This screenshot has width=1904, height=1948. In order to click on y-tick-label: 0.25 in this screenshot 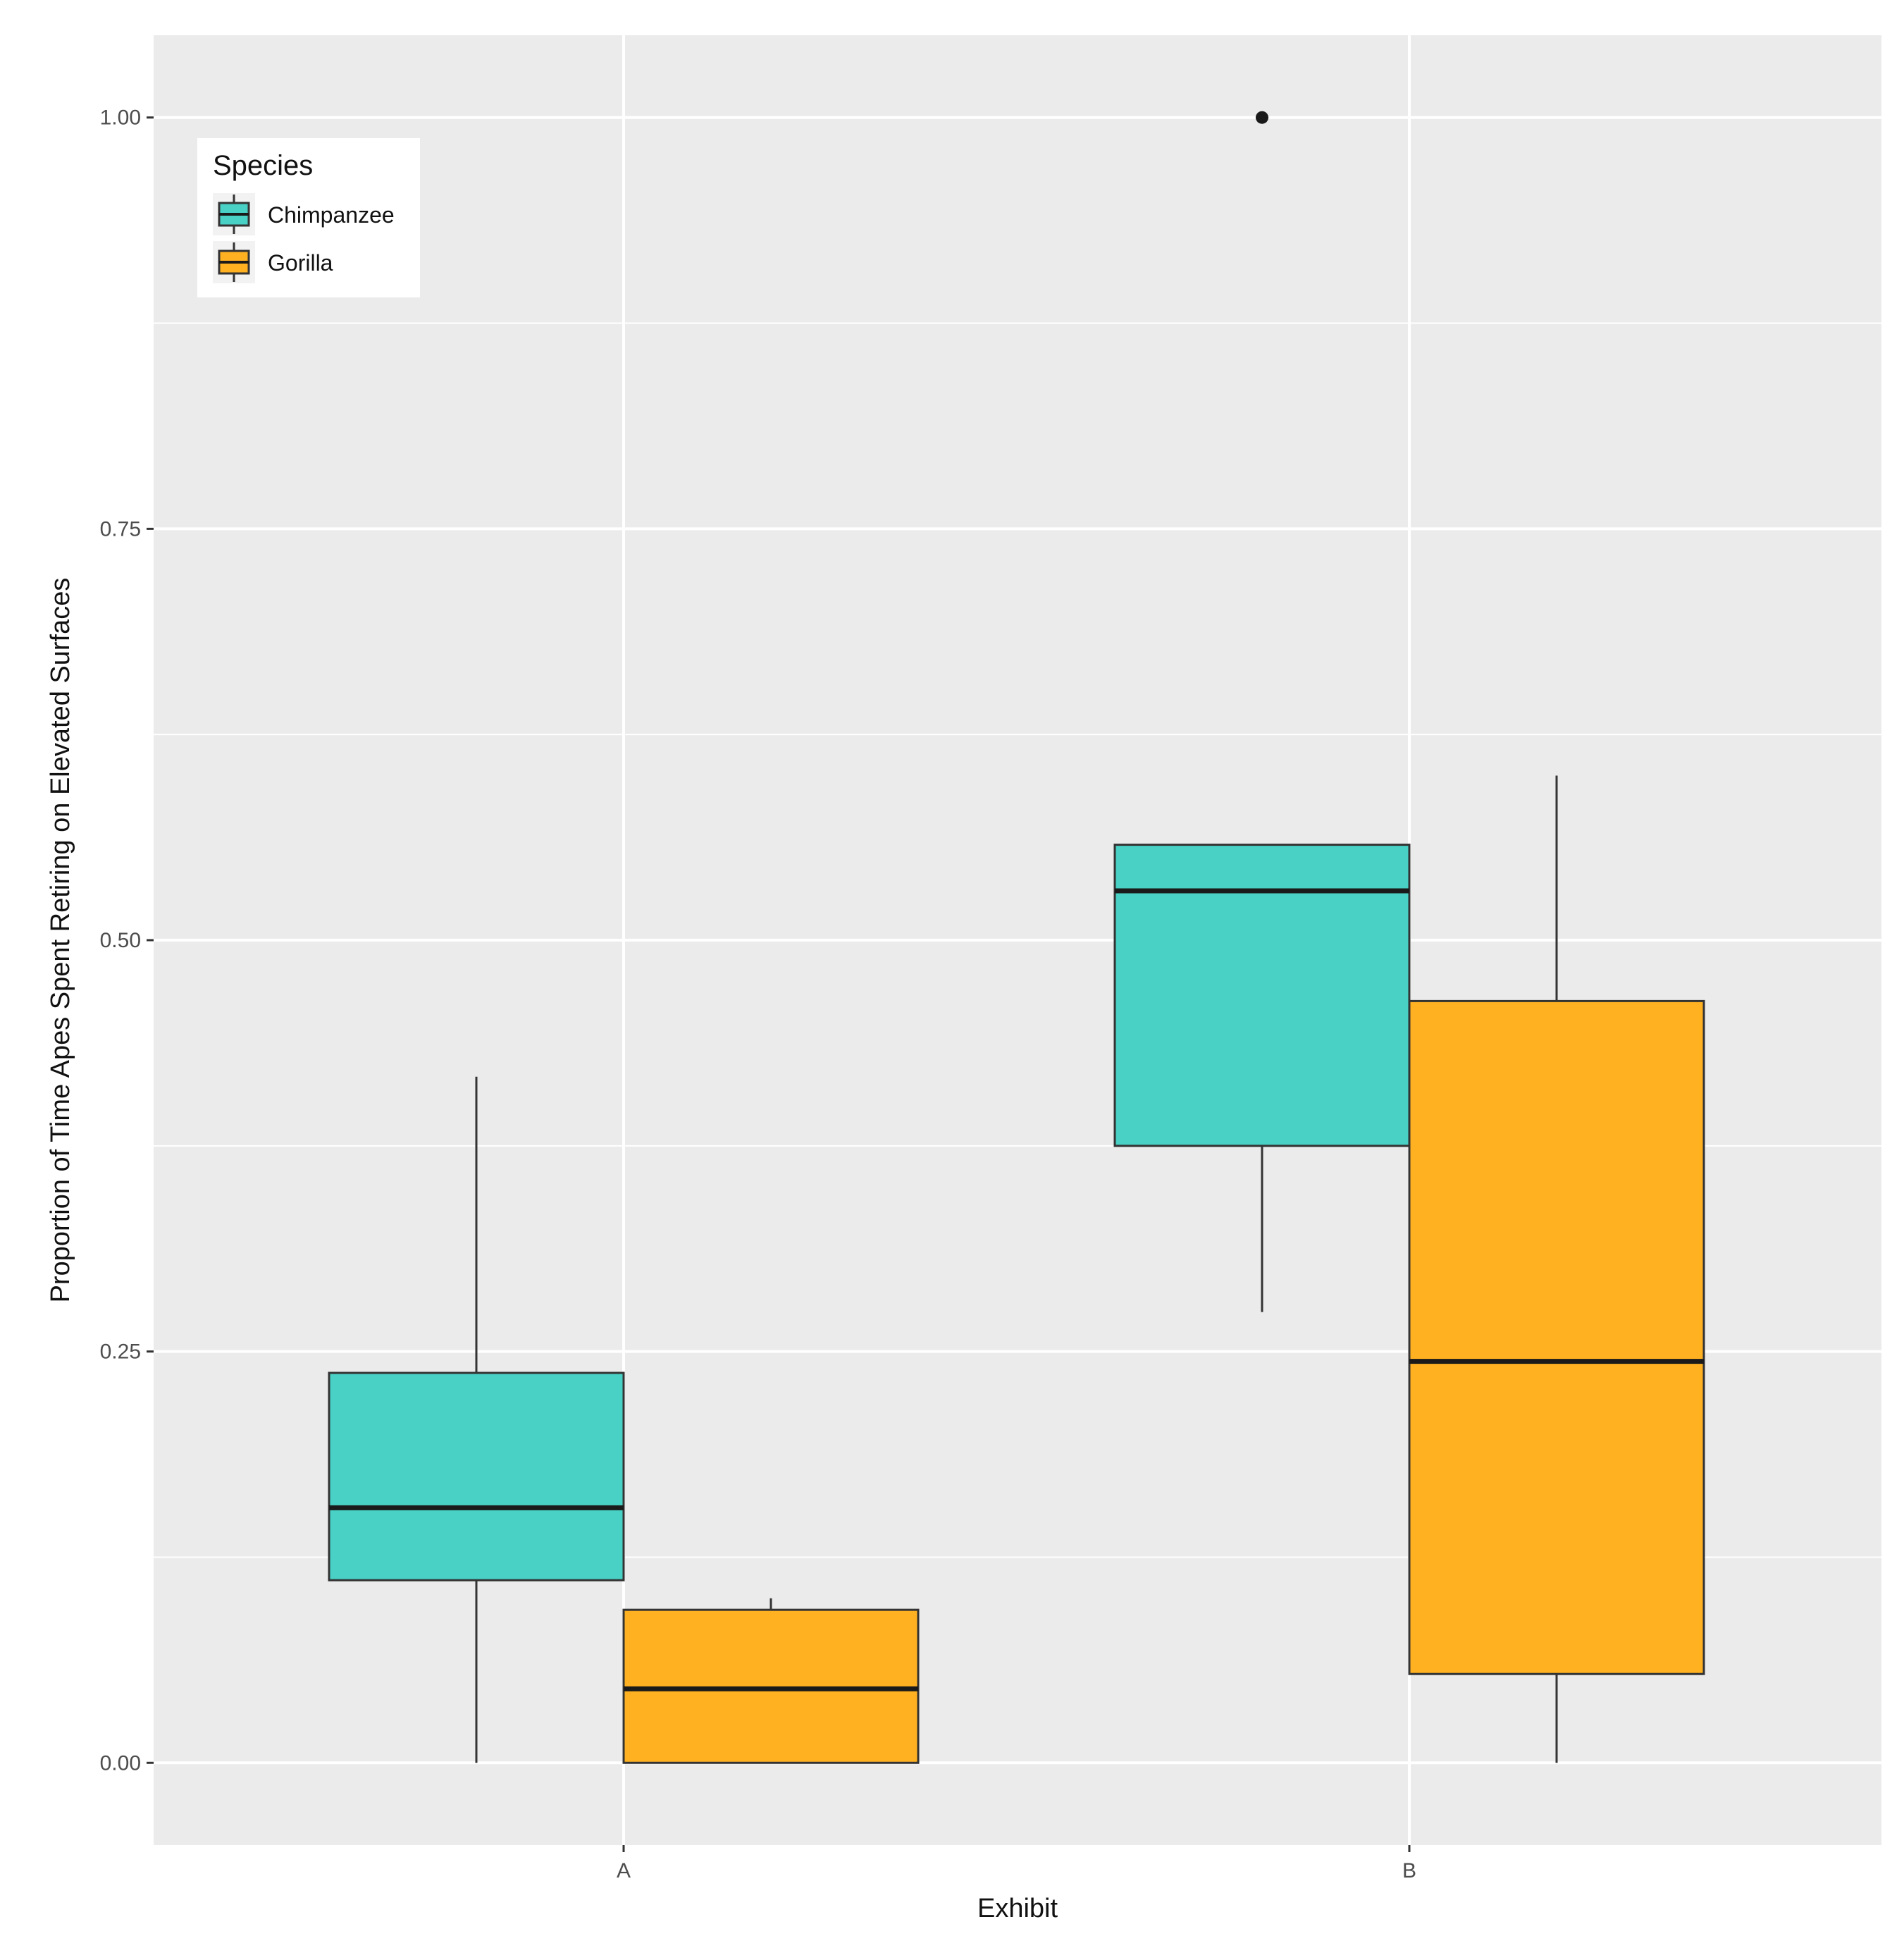, I will do `click(120, 1352)`.